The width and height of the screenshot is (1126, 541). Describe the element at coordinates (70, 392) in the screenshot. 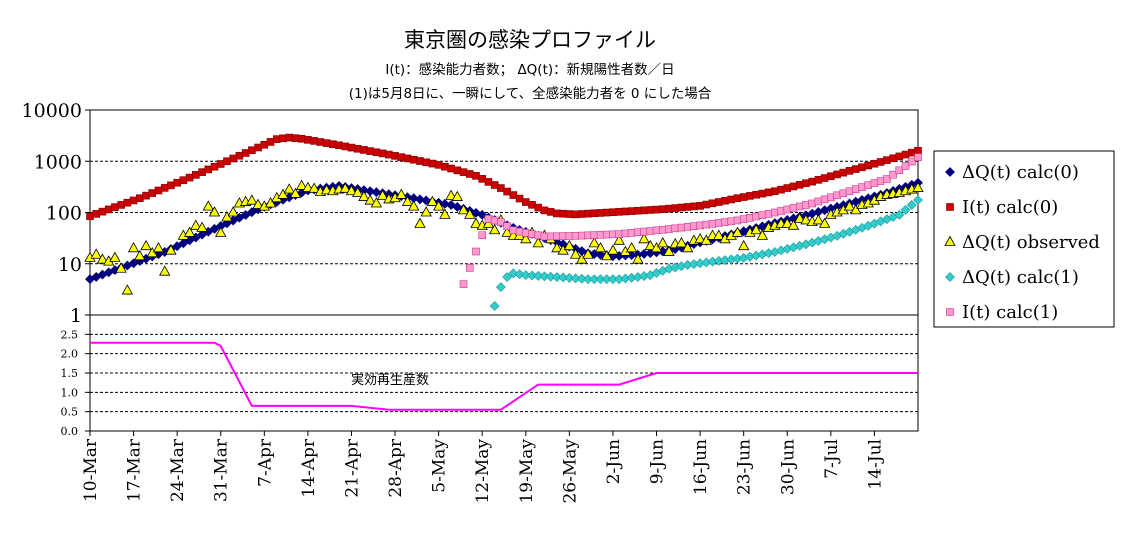

I see `y-tick-label-lower: 1.0` at that location.